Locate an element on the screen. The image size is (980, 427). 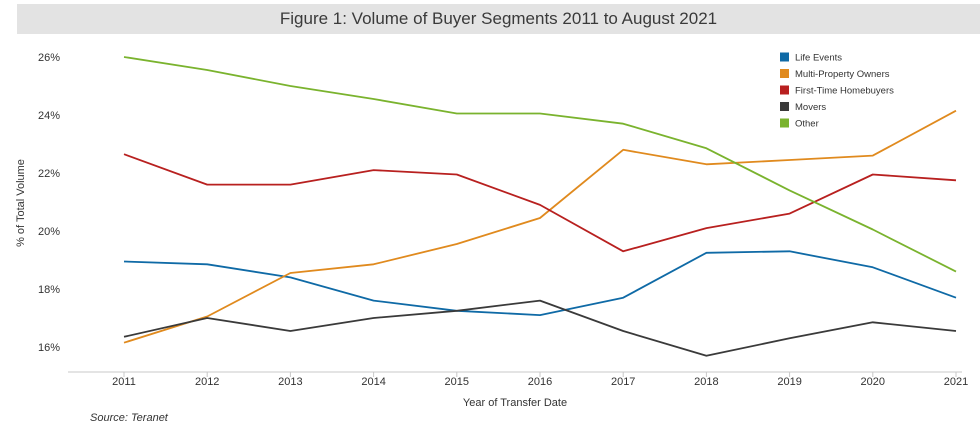
legend-label: Multi-Property Owners is located at coordinates (842, 74).